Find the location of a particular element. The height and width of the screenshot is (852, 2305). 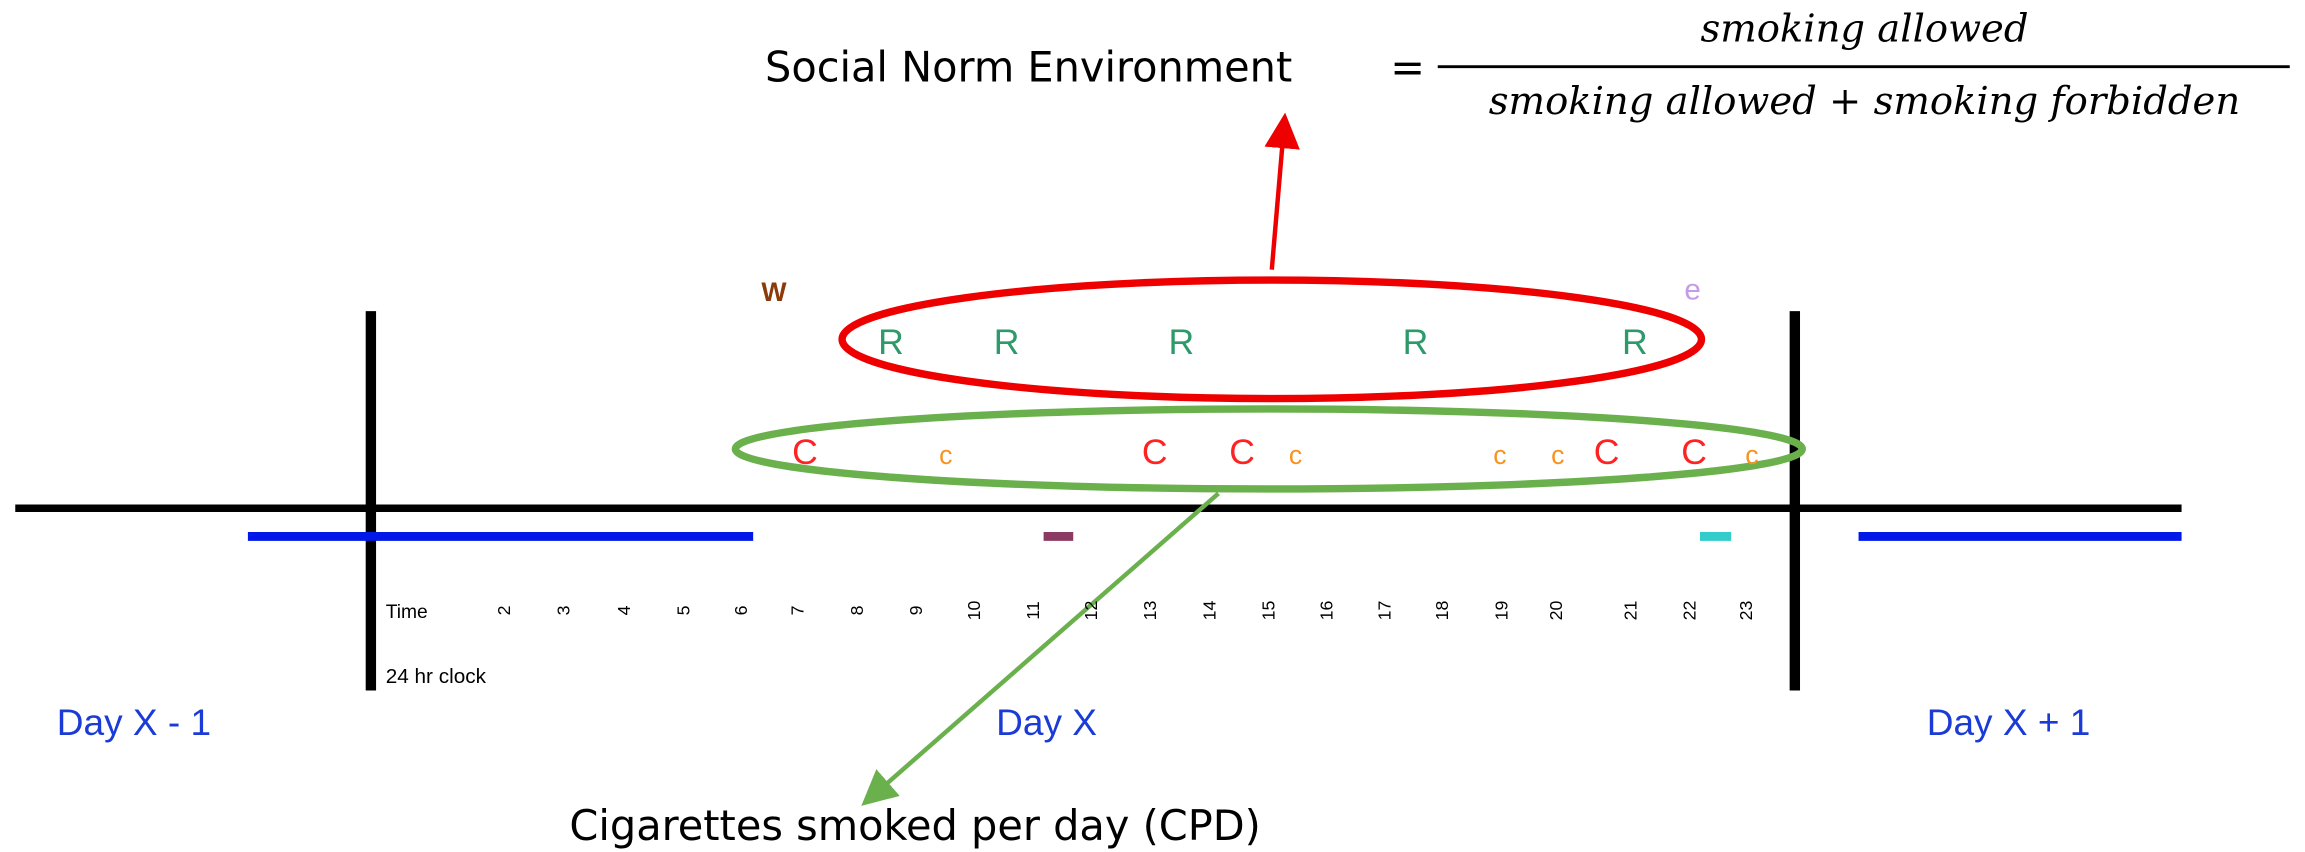

rooms-ellipse is located at coordinates (1272, 339).